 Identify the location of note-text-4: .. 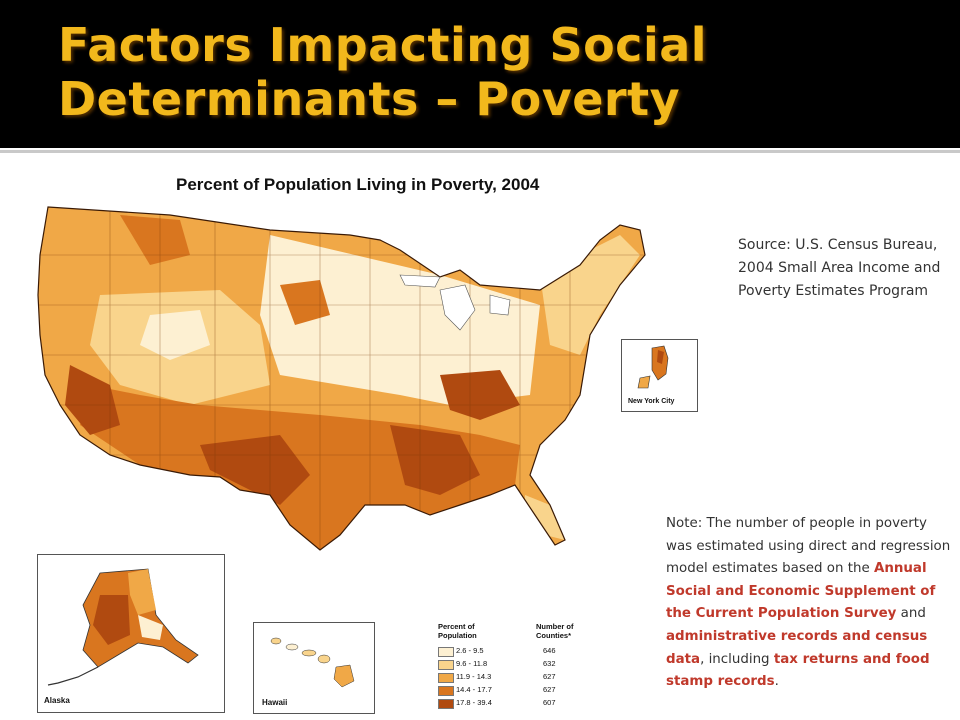
(776, 682).